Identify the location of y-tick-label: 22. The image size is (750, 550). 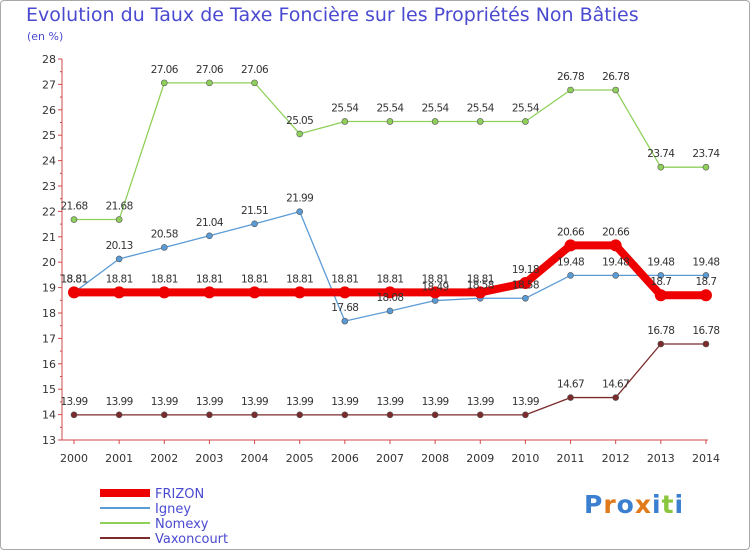
(49, 211).